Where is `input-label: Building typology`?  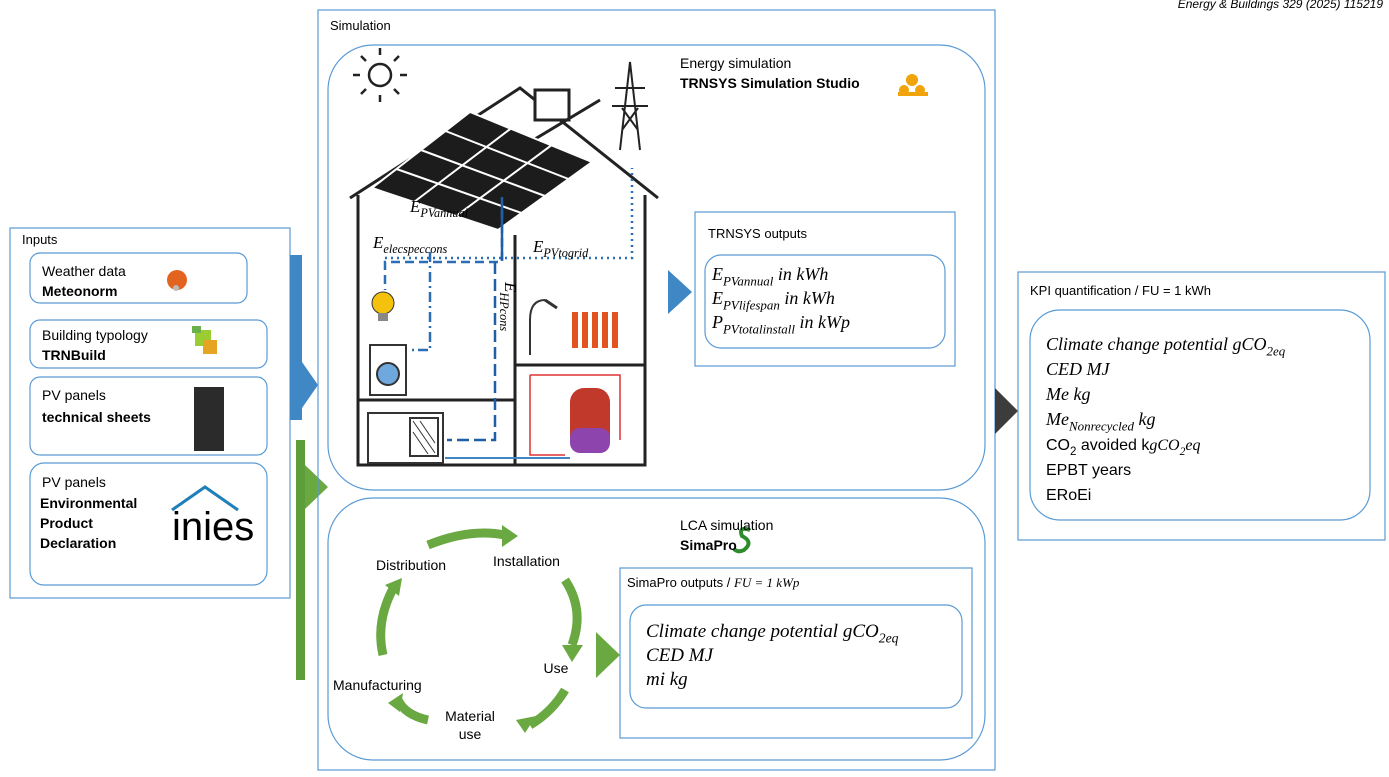
input-label: Building typology is located at coordinates (95, 335).